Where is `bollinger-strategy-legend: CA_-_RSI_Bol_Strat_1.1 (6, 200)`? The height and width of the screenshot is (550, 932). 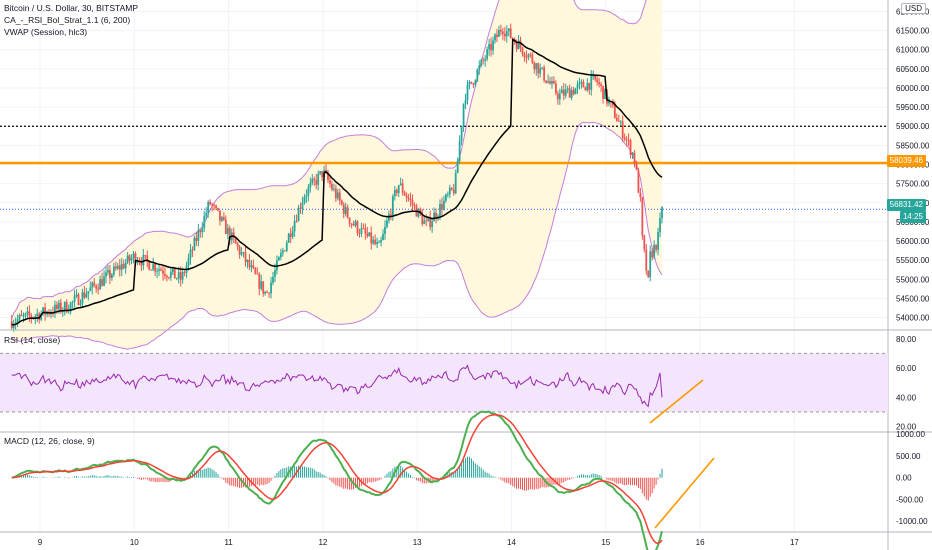
bollinger-strategy-legend: CA_-_RSI_Bol_Strat_1.1 (6, 200) is located at coordinates (67, 20).